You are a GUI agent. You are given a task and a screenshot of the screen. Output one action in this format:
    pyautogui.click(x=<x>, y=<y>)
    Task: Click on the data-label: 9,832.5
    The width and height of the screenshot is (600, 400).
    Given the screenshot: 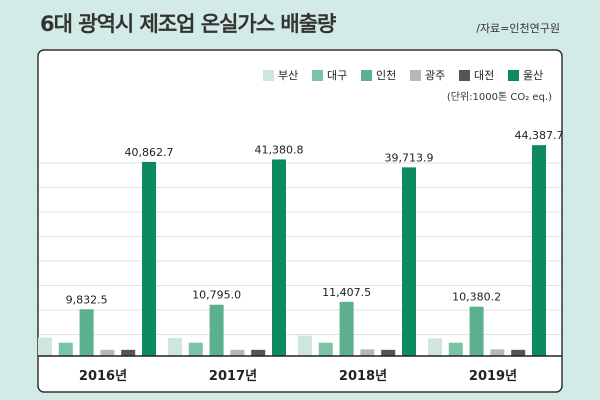 What is the action you would take?
    pyautogui.click(x=87, y=299)
    